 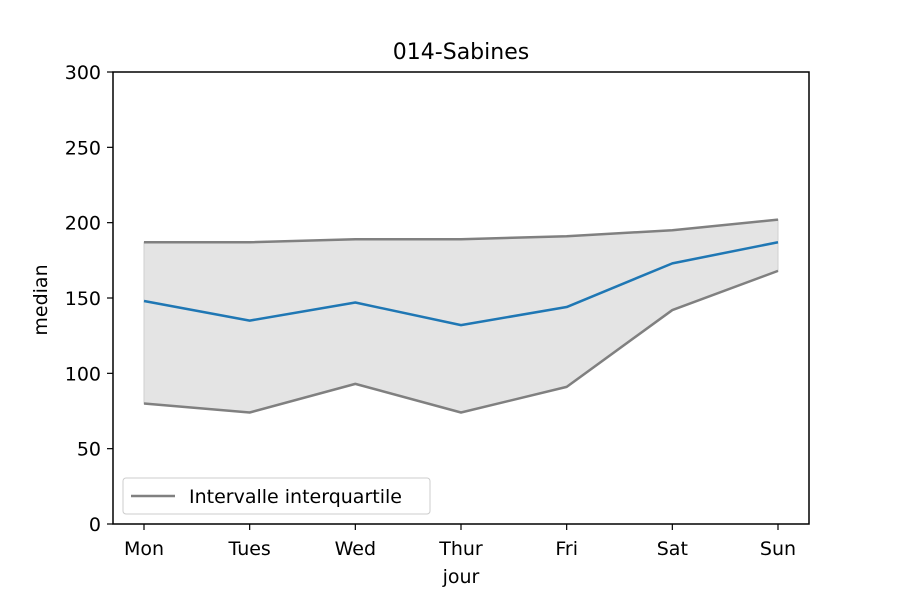 What do you see at coordinates (83, 148) in the screenshot?
I see `y-tick-label: 250` at bounding box center [83, 148].